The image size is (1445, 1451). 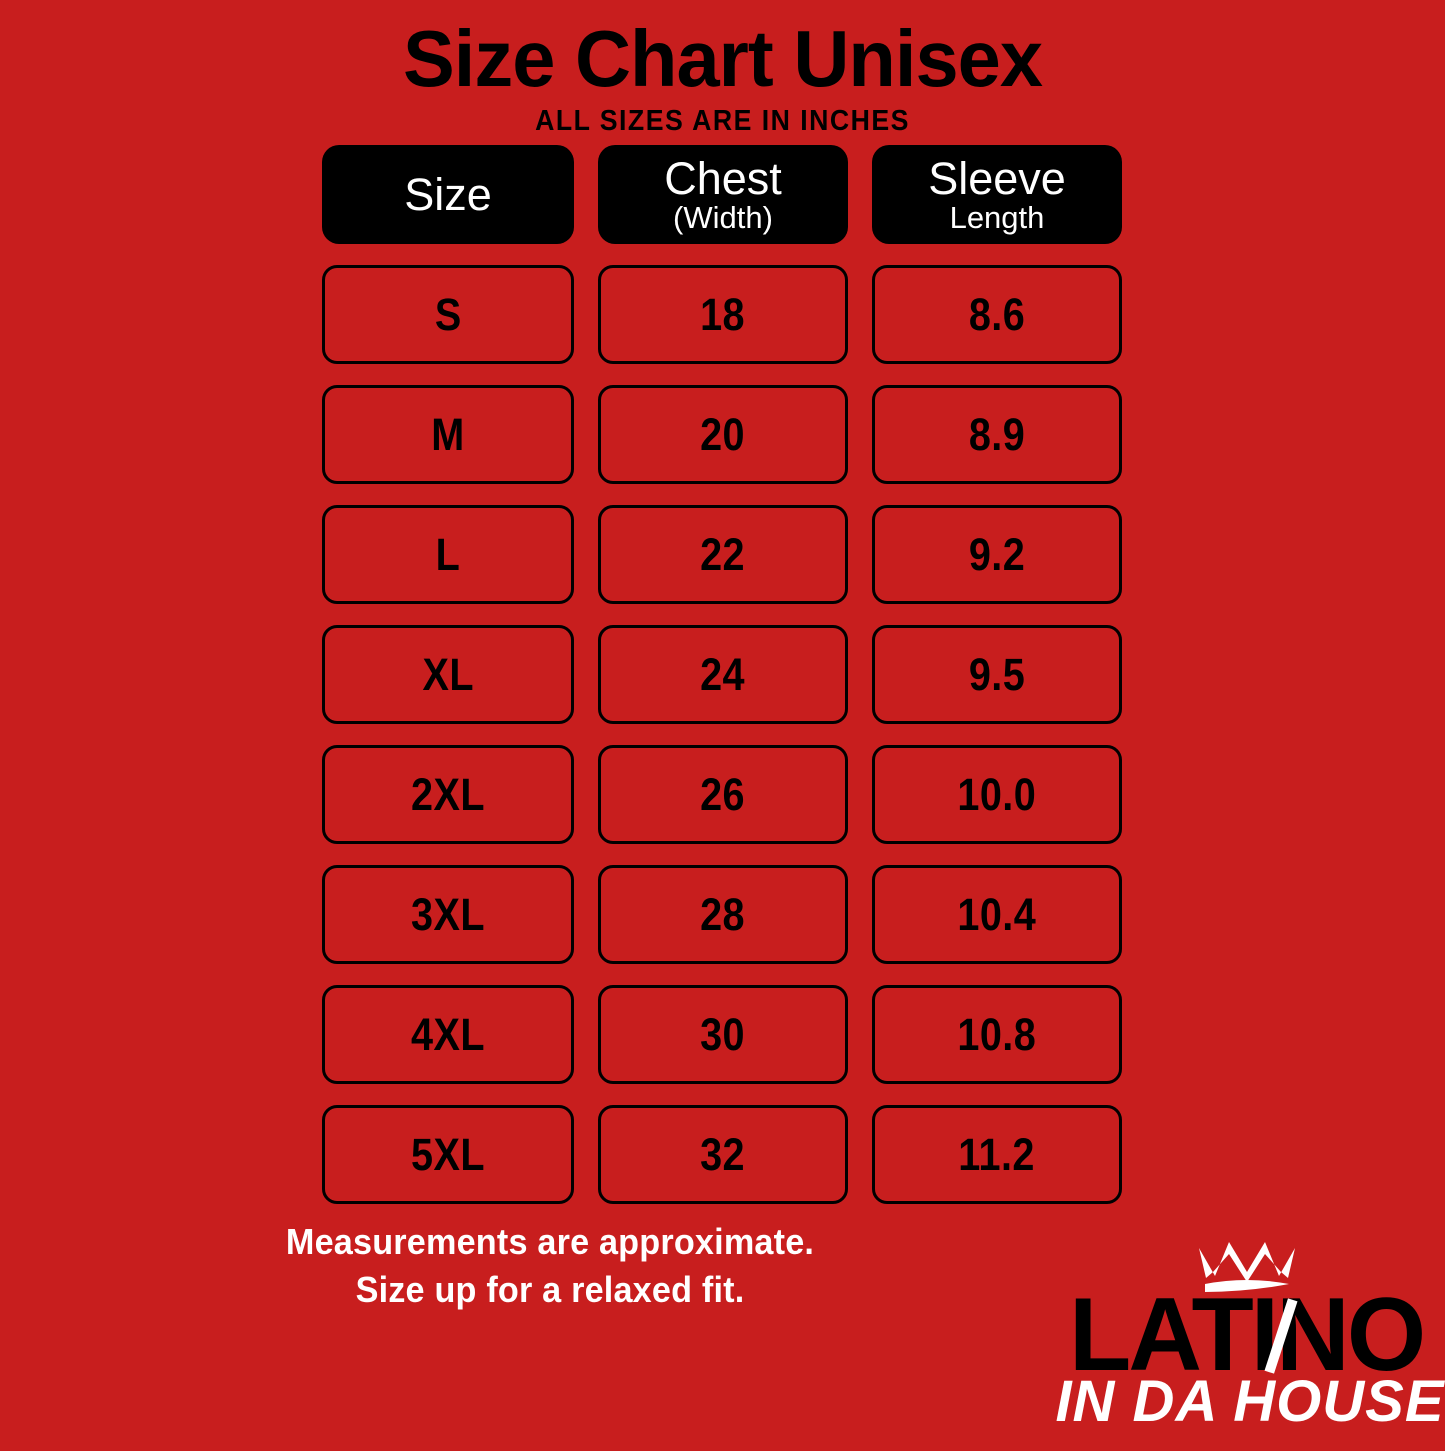 I want to click on cell-sleeve-value: 10.8, so click(x=997, y=1034).